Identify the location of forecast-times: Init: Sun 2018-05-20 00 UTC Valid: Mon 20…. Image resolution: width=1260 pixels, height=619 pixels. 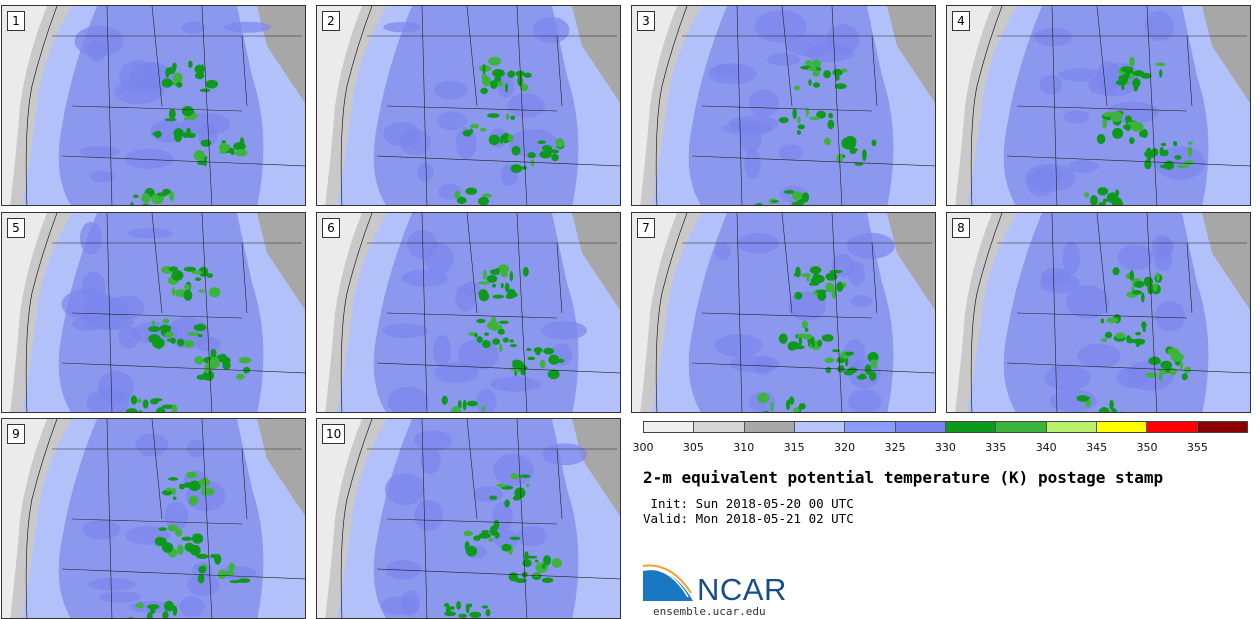
(748, 511).